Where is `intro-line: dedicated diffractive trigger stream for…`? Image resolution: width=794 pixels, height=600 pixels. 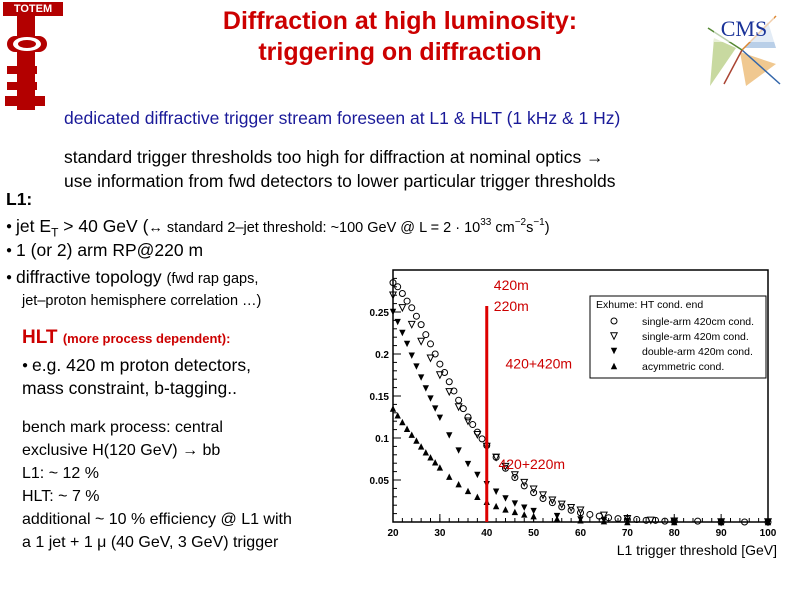
intro-line: dedicated diffractive trigger stream for… is located at coordinates (342, 118).